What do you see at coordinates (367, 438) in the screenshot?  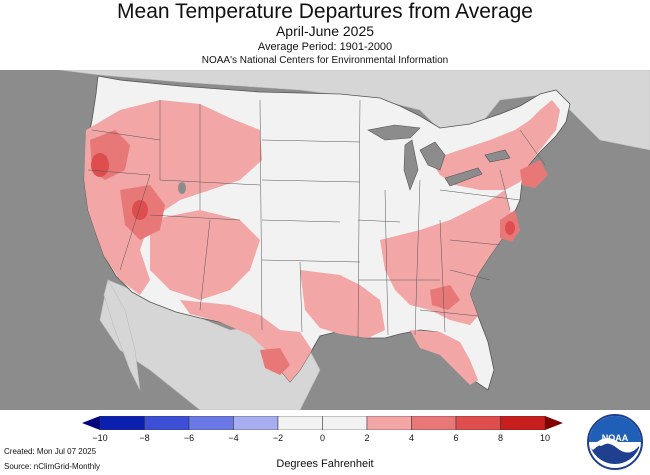 I see `legend-tick-label: 2` at bounding box center [367, 438].